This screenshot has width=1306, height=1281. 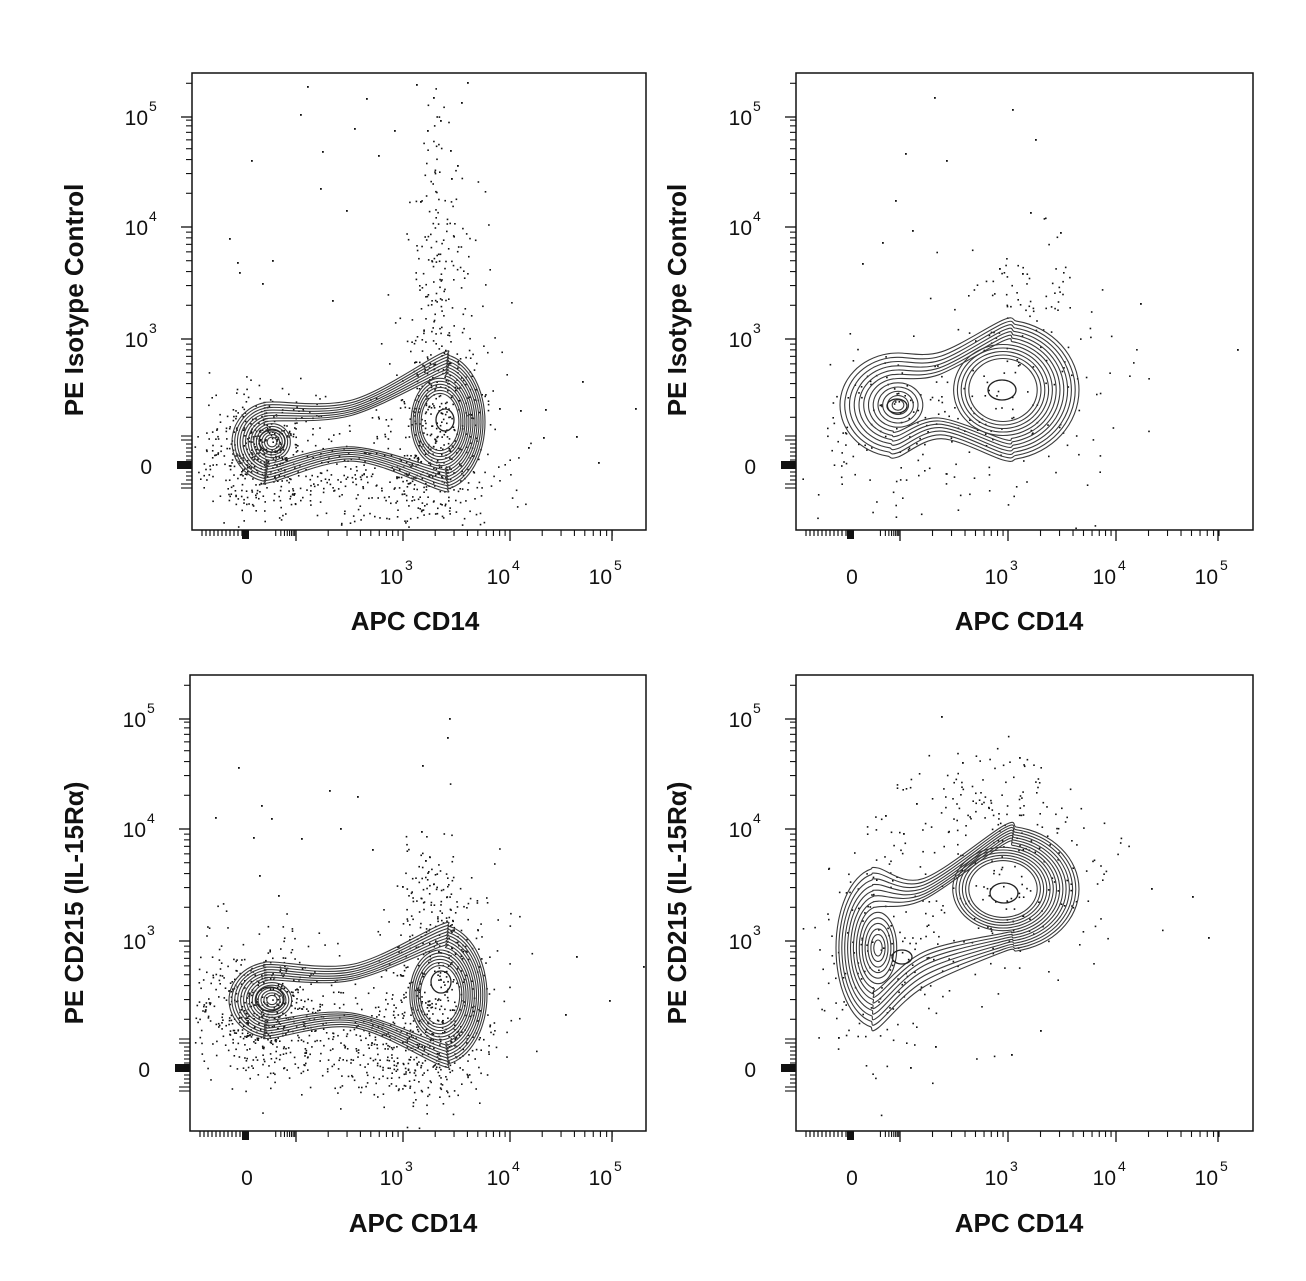 I want to click on top-right-plot-x-tick-label: 10, so click(x=1206, y=577).